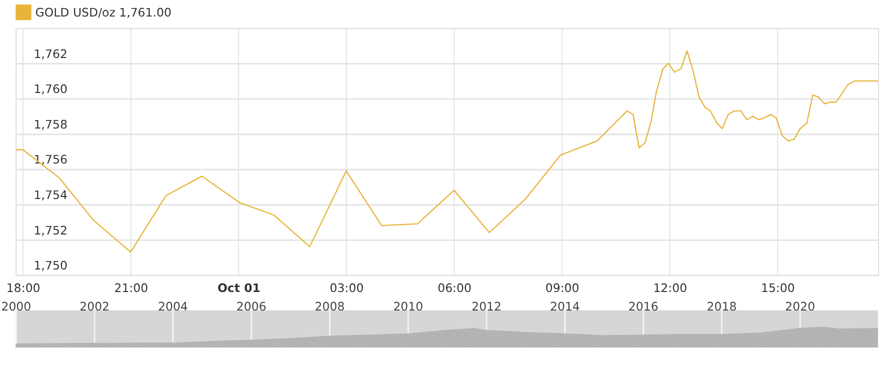 The width and height of the screenshot is (880, 369). Describe the element at coordinates (562, 288) in the screenshot. I see `x-tick-label: 09:00` at that location.